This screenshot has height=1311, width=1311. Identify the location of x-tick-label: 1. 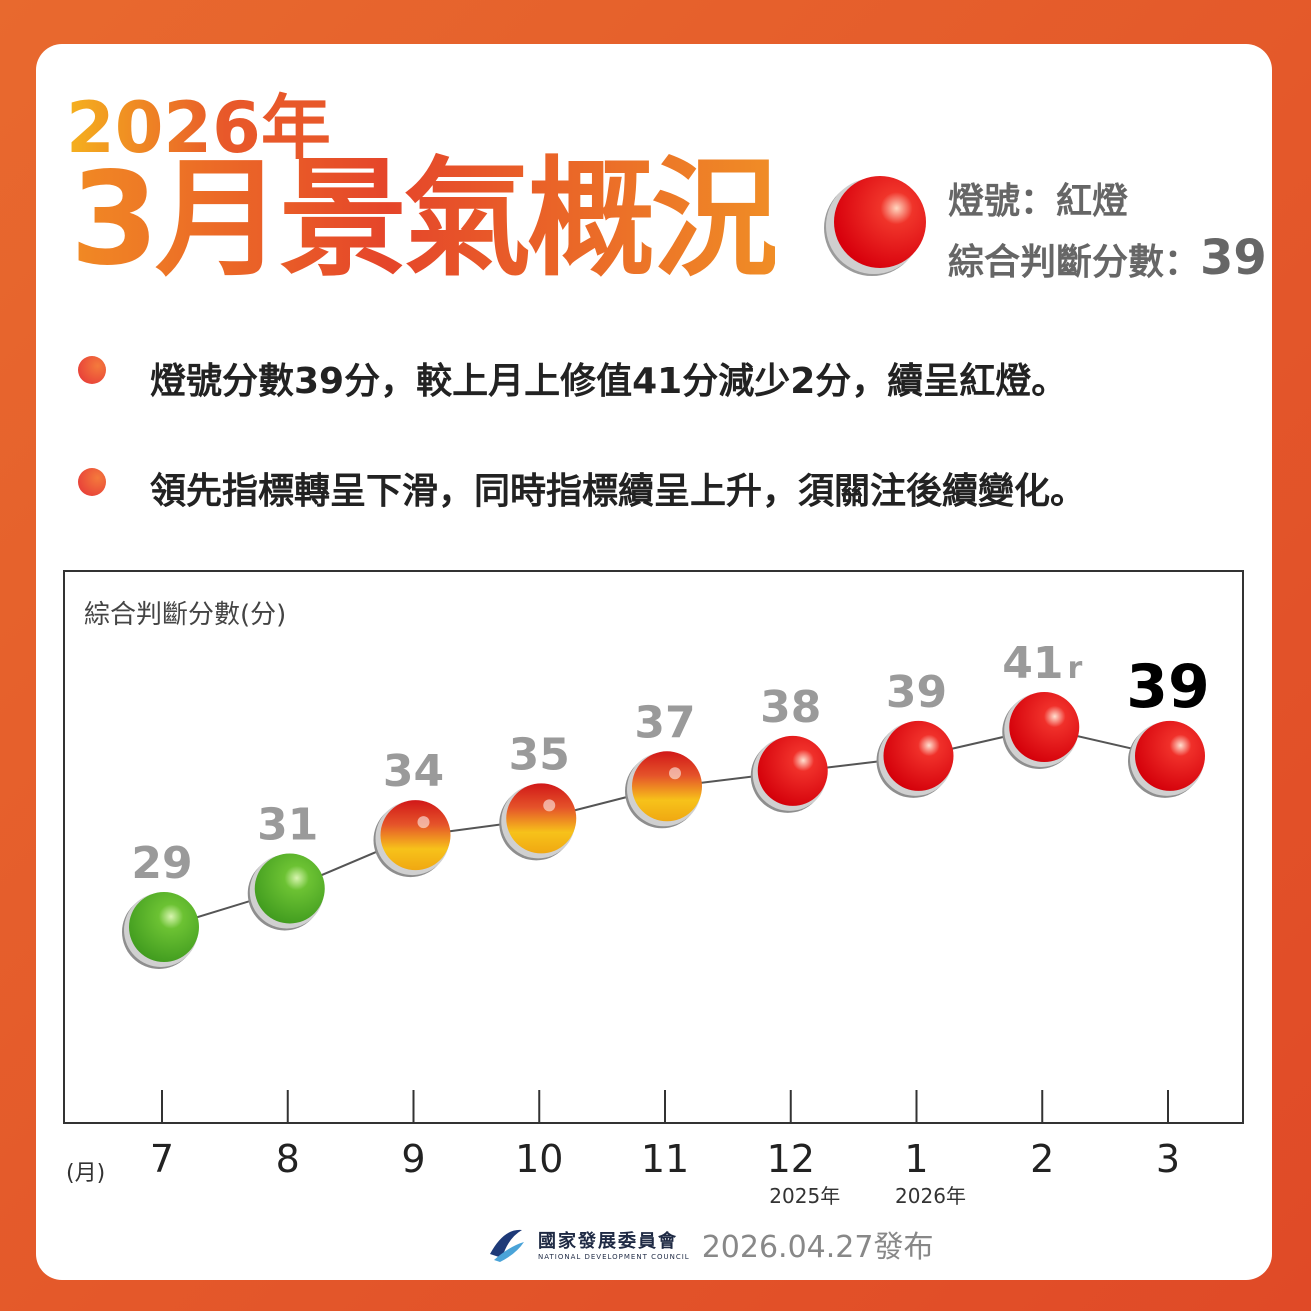
(916, 1159).